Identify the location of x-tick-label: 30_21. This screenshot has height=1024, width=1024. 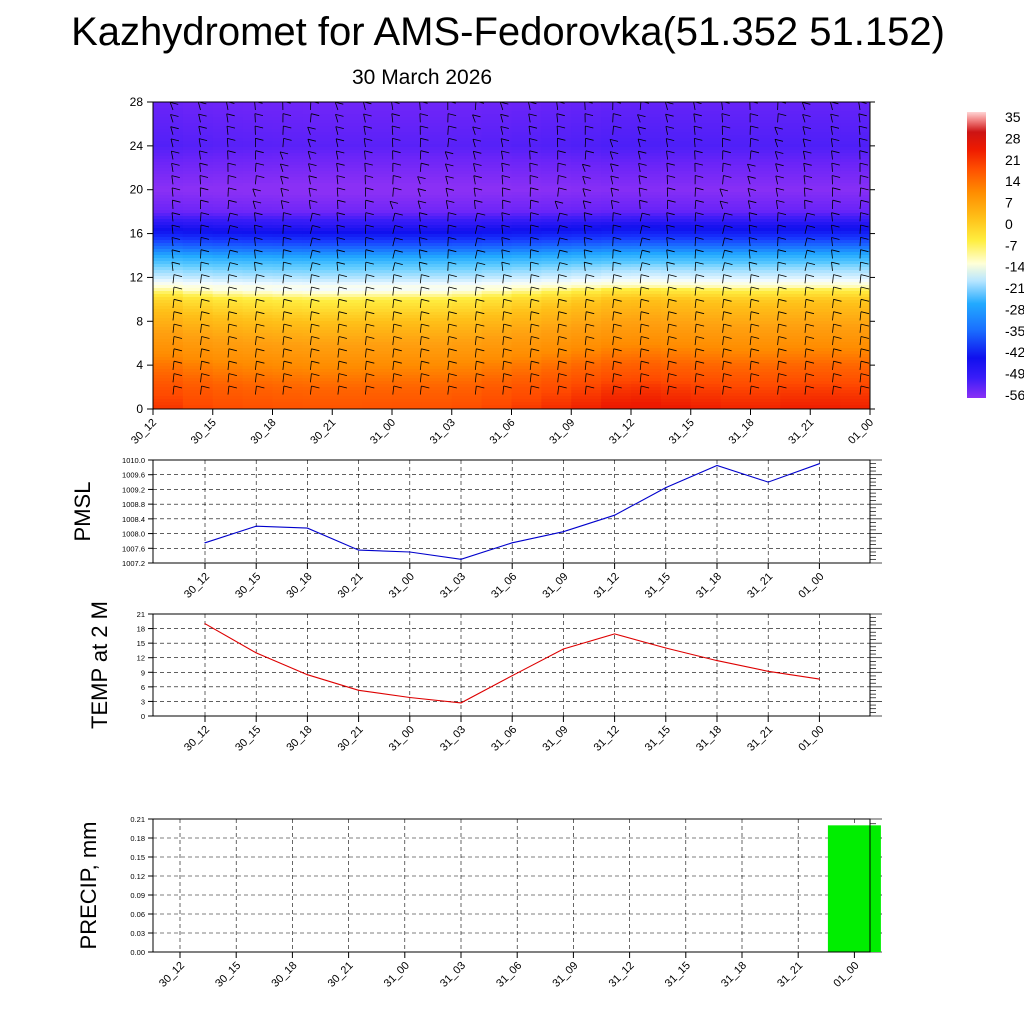
(341, 975).